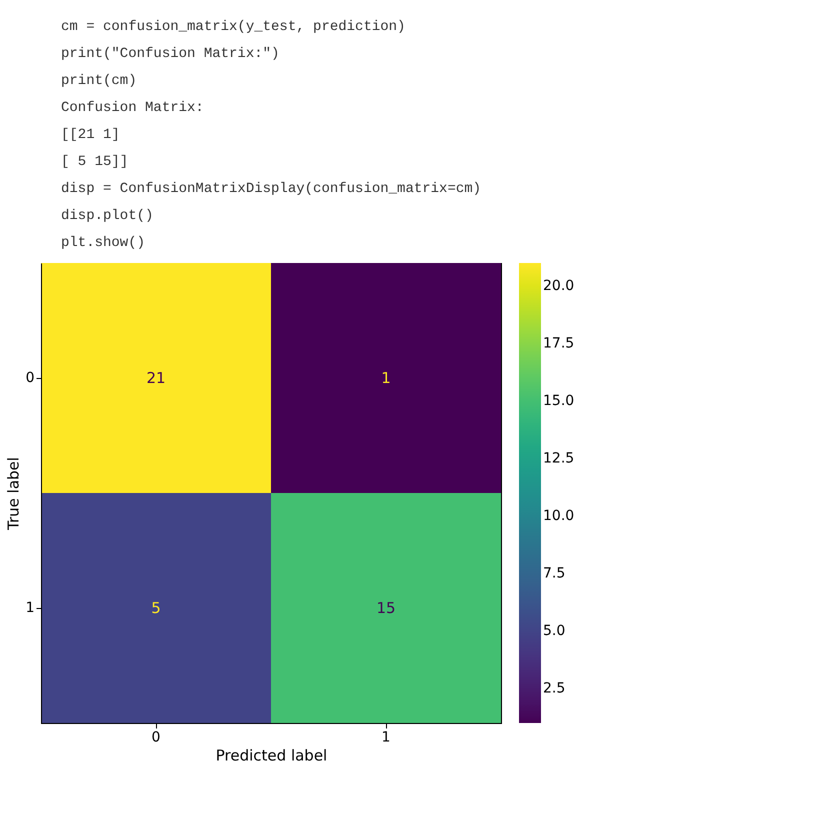 This screenshot has height=822, width=816. Describe the element at coordinates (94, 162) in the screenshot. I see `text: [ 5 15]]` at that location.